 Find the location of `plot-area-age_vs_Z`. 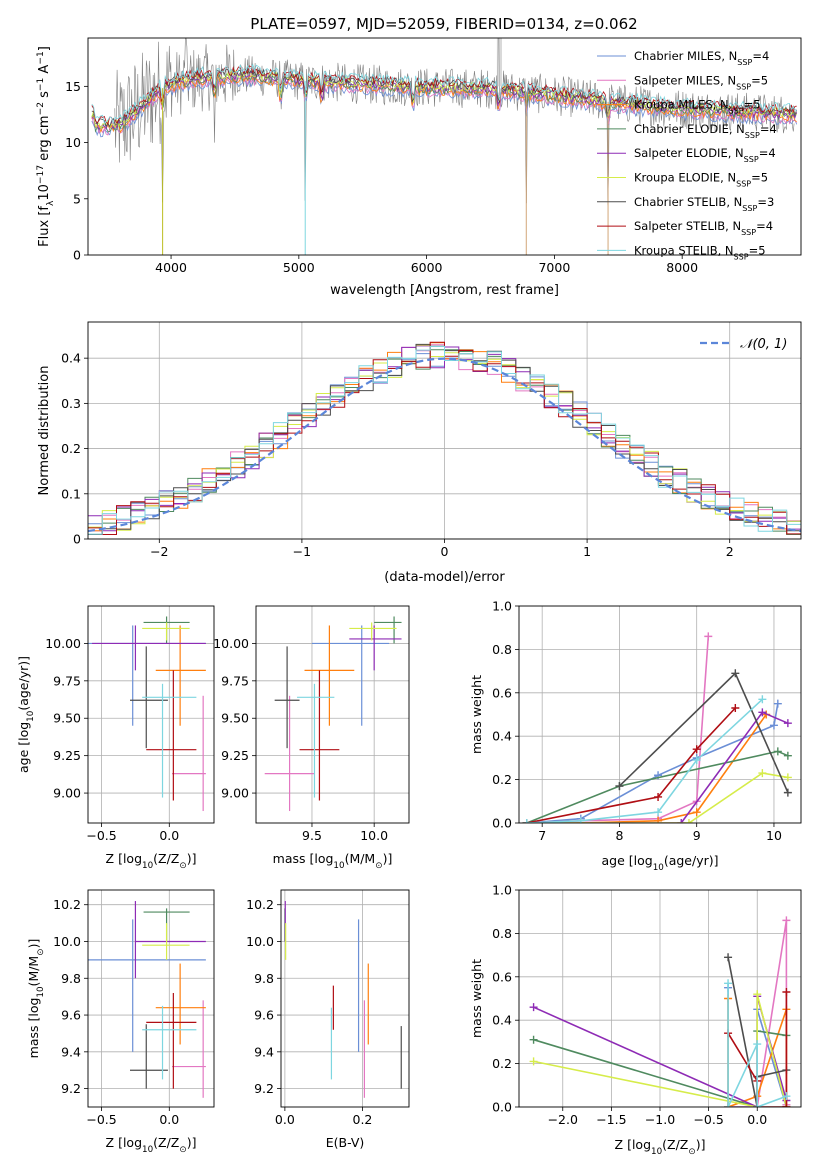

plot-area-age_vs_Z is located at coordinates (151, 714).